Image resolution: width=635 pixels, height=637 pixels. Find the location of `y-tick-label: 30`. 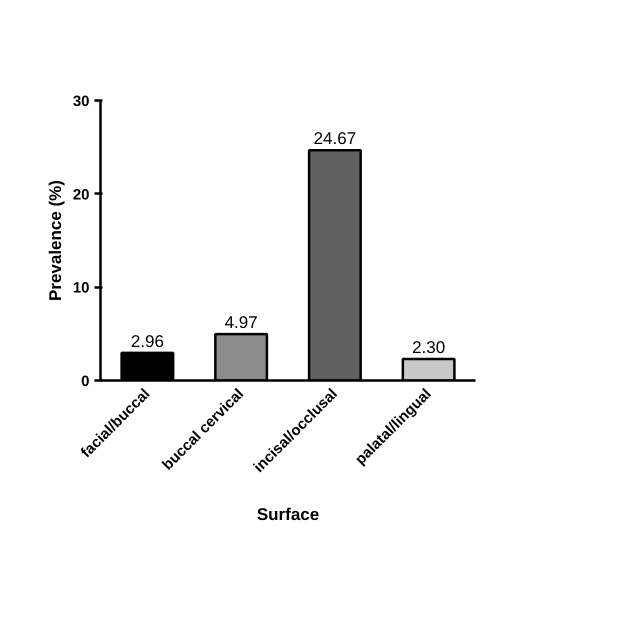

y-tick-label: 30 is located at coordinates (81, 101).